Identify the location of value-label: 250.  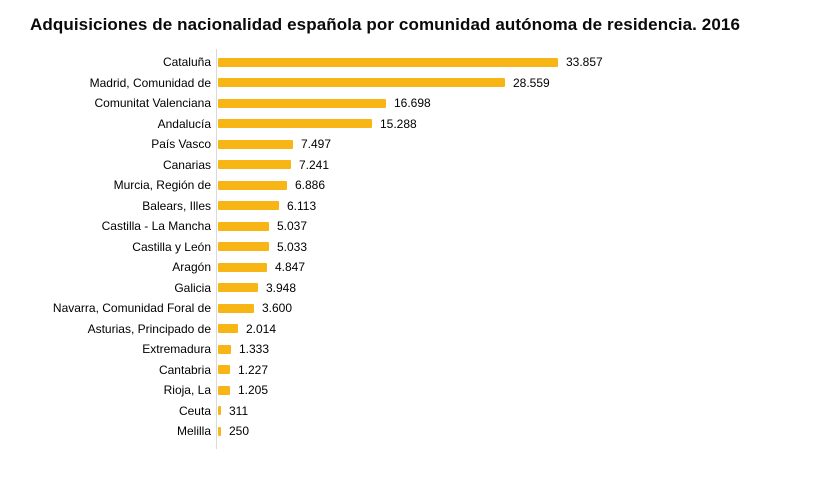
(239, 431).